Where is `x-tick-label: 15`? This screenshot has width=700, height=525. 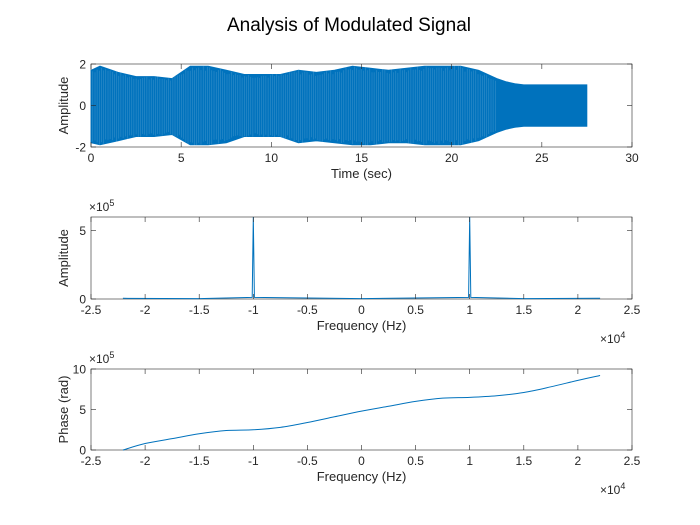 x-tick-label: 15 is located at coordinates (362, 158).